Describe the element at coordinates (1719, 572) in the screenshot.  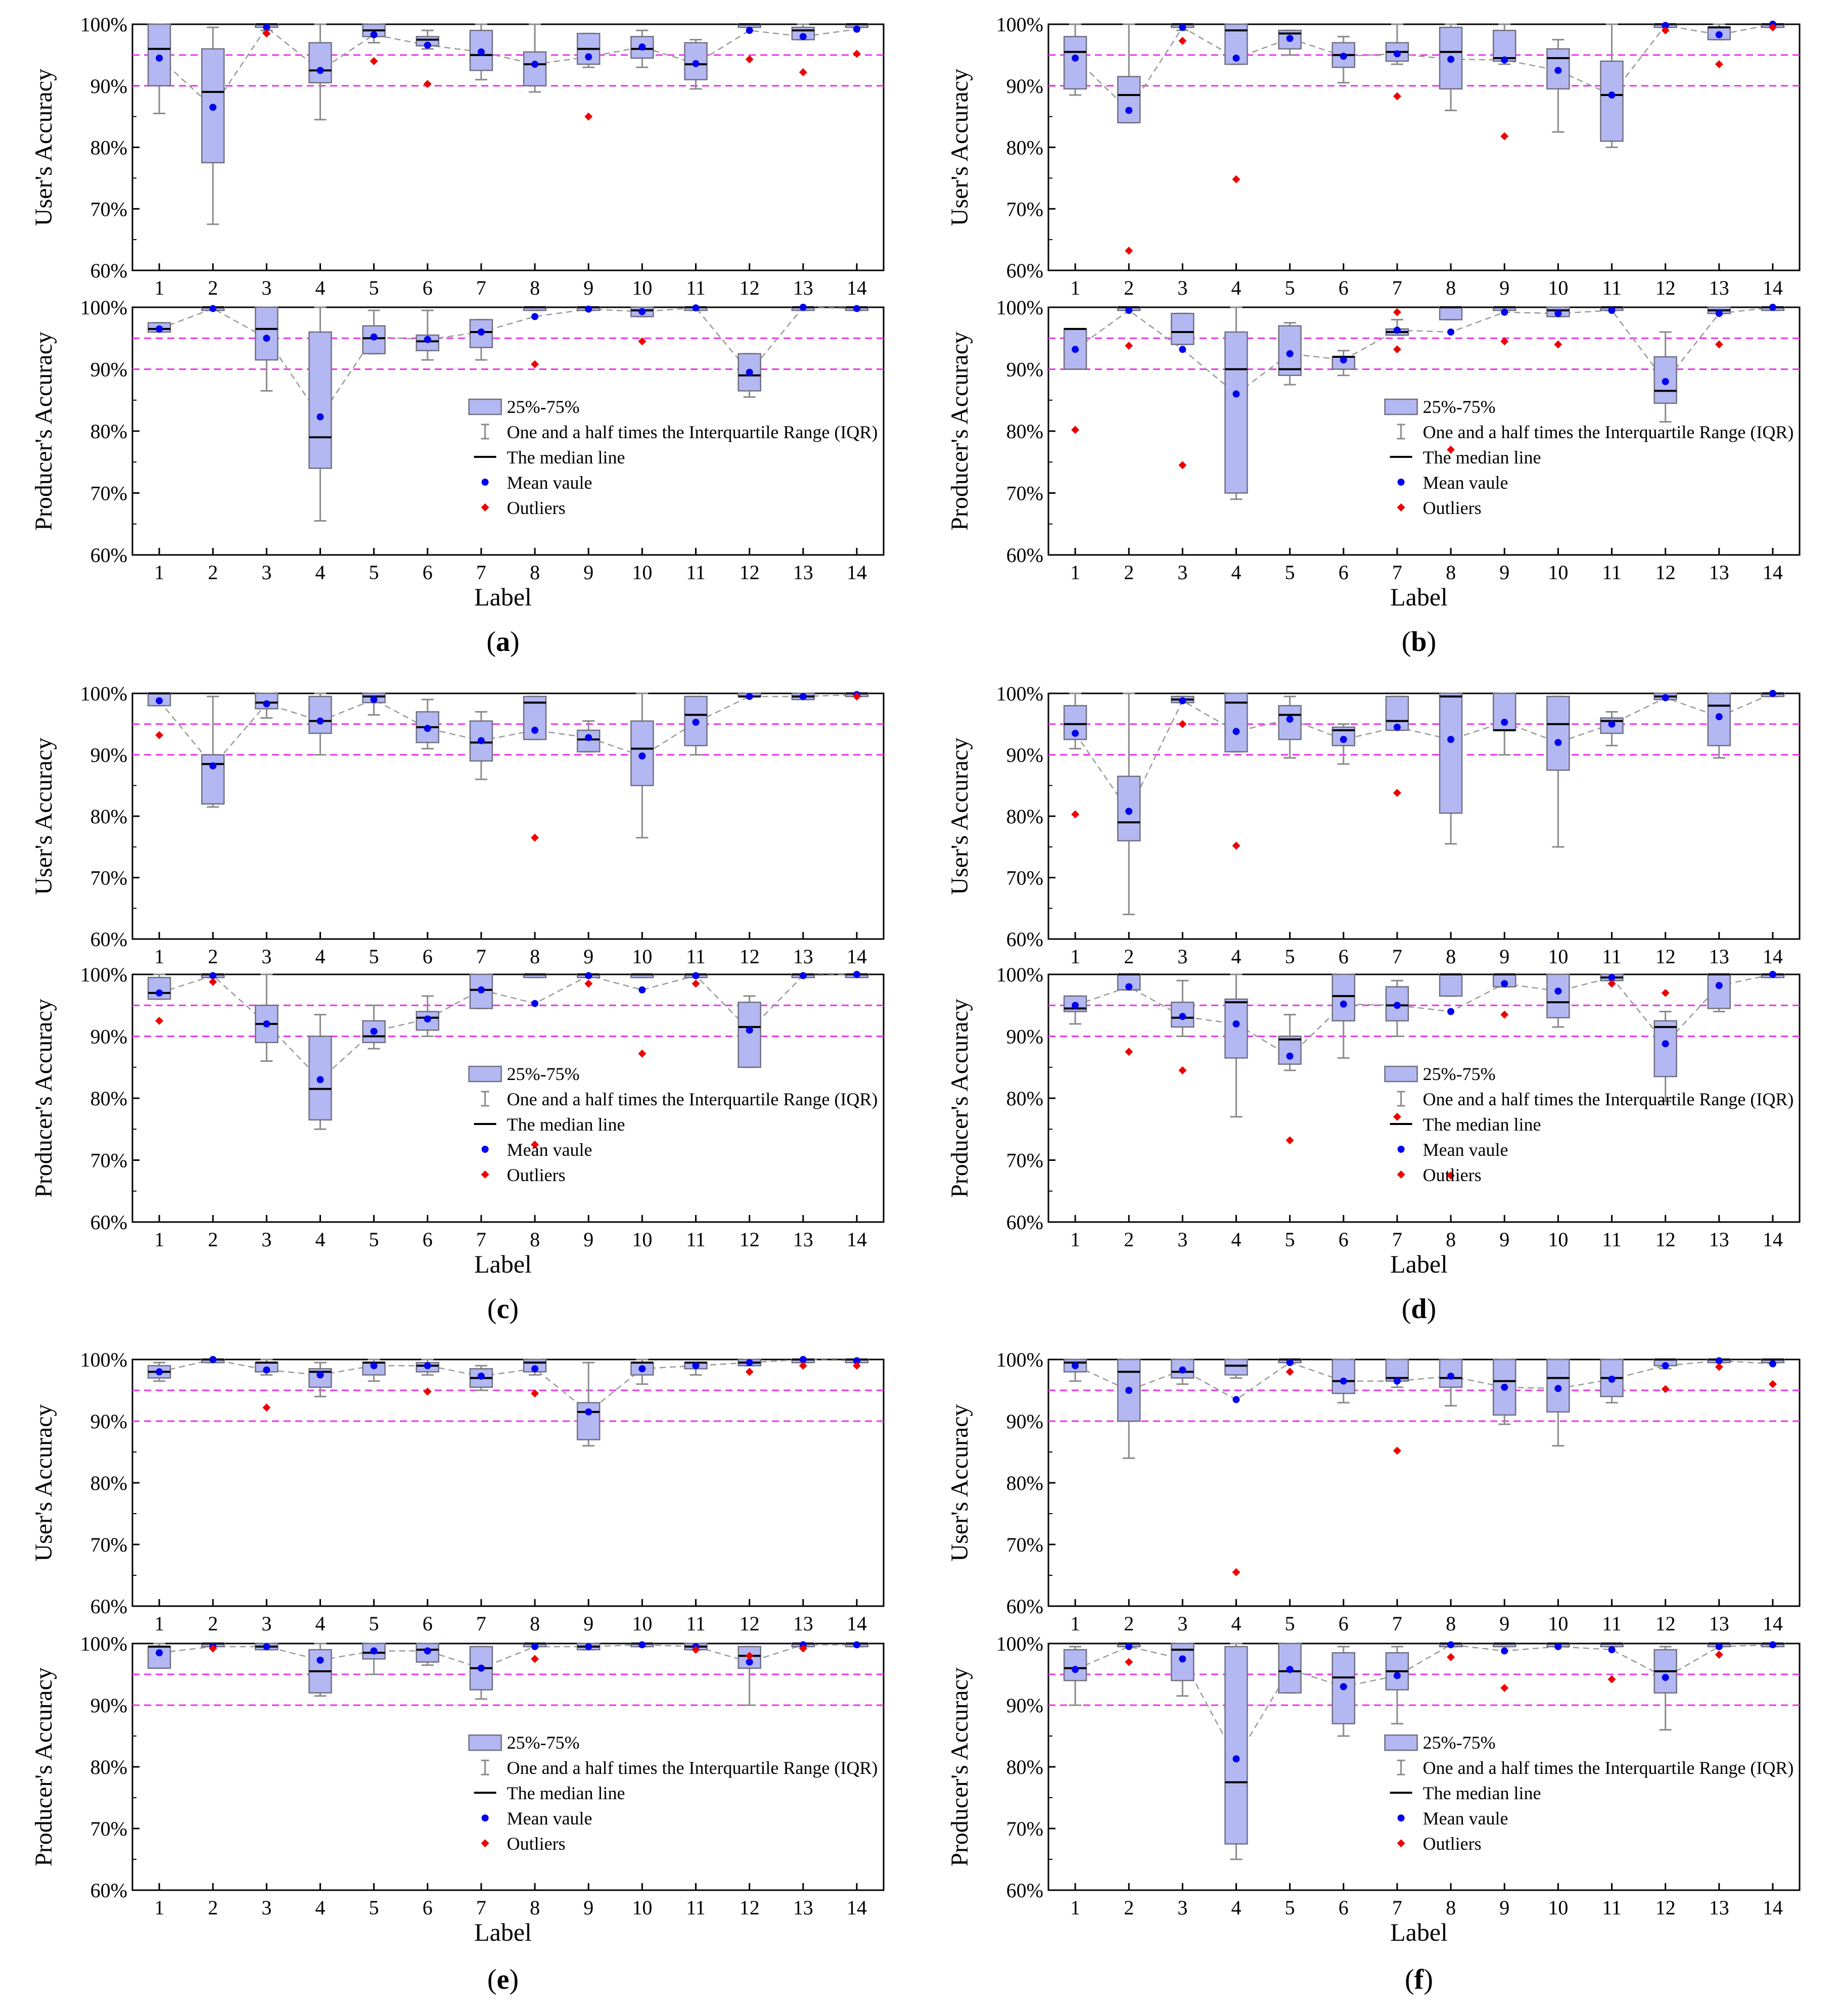
I see `x-tick-label: 13` at that location.